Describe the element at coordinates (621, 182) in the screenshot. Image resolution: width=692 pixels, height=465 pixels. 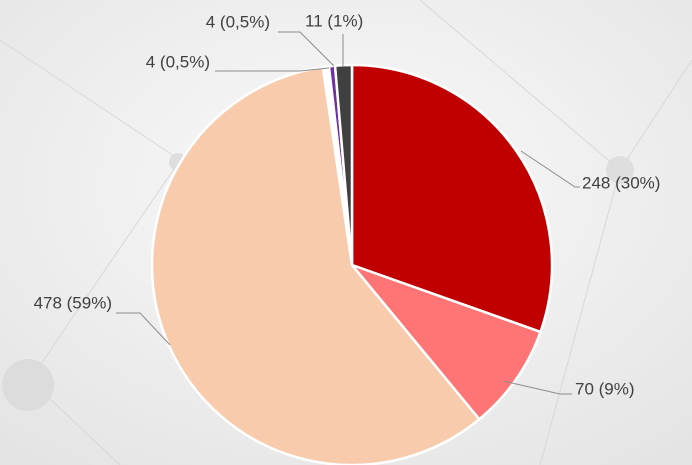
I see `data-label: 248 (30%)` at that location.